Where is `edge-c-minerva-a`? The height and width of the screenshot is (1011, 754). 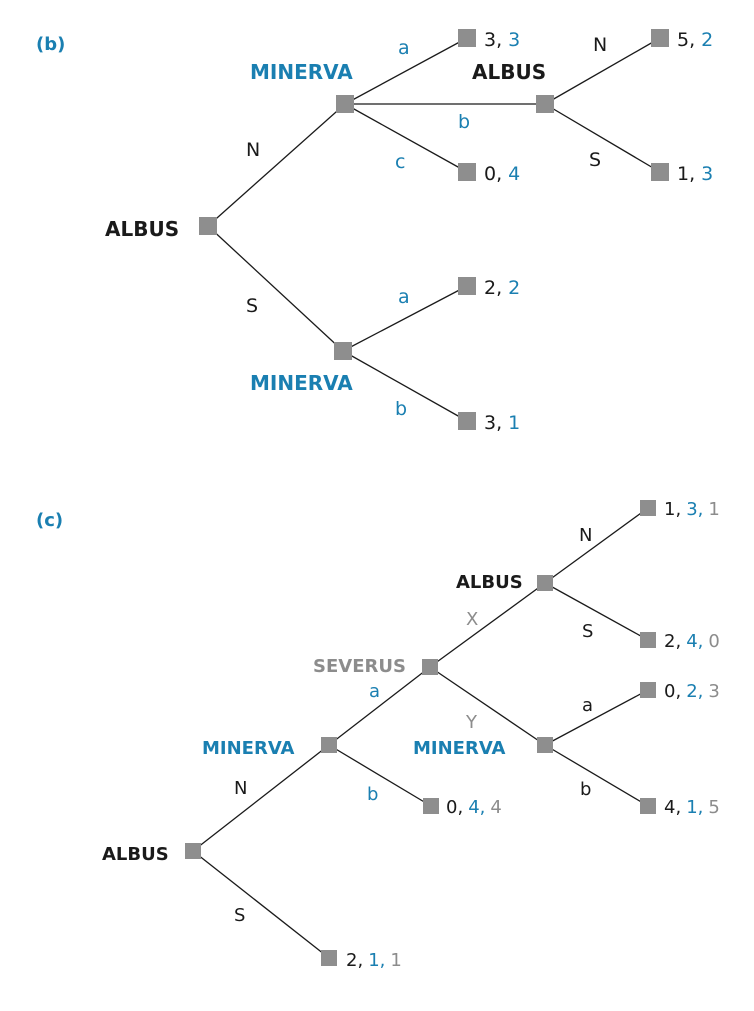
edge-c-minerva-a is located at coordinates (379, 706).